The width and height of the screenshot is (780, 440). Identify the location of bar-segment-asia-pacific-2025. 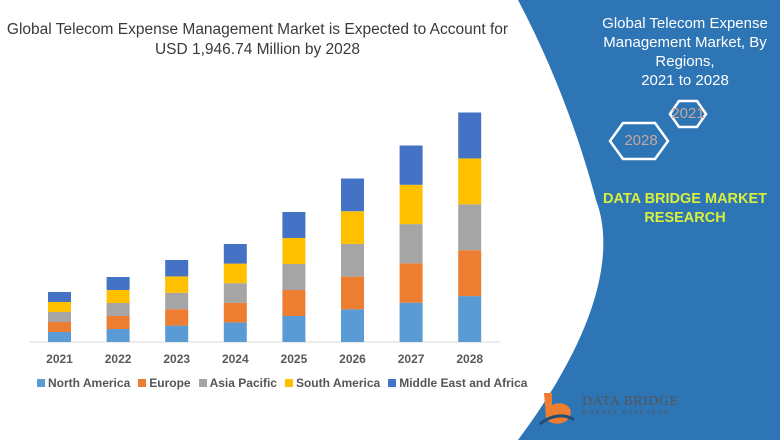
(294, 277).